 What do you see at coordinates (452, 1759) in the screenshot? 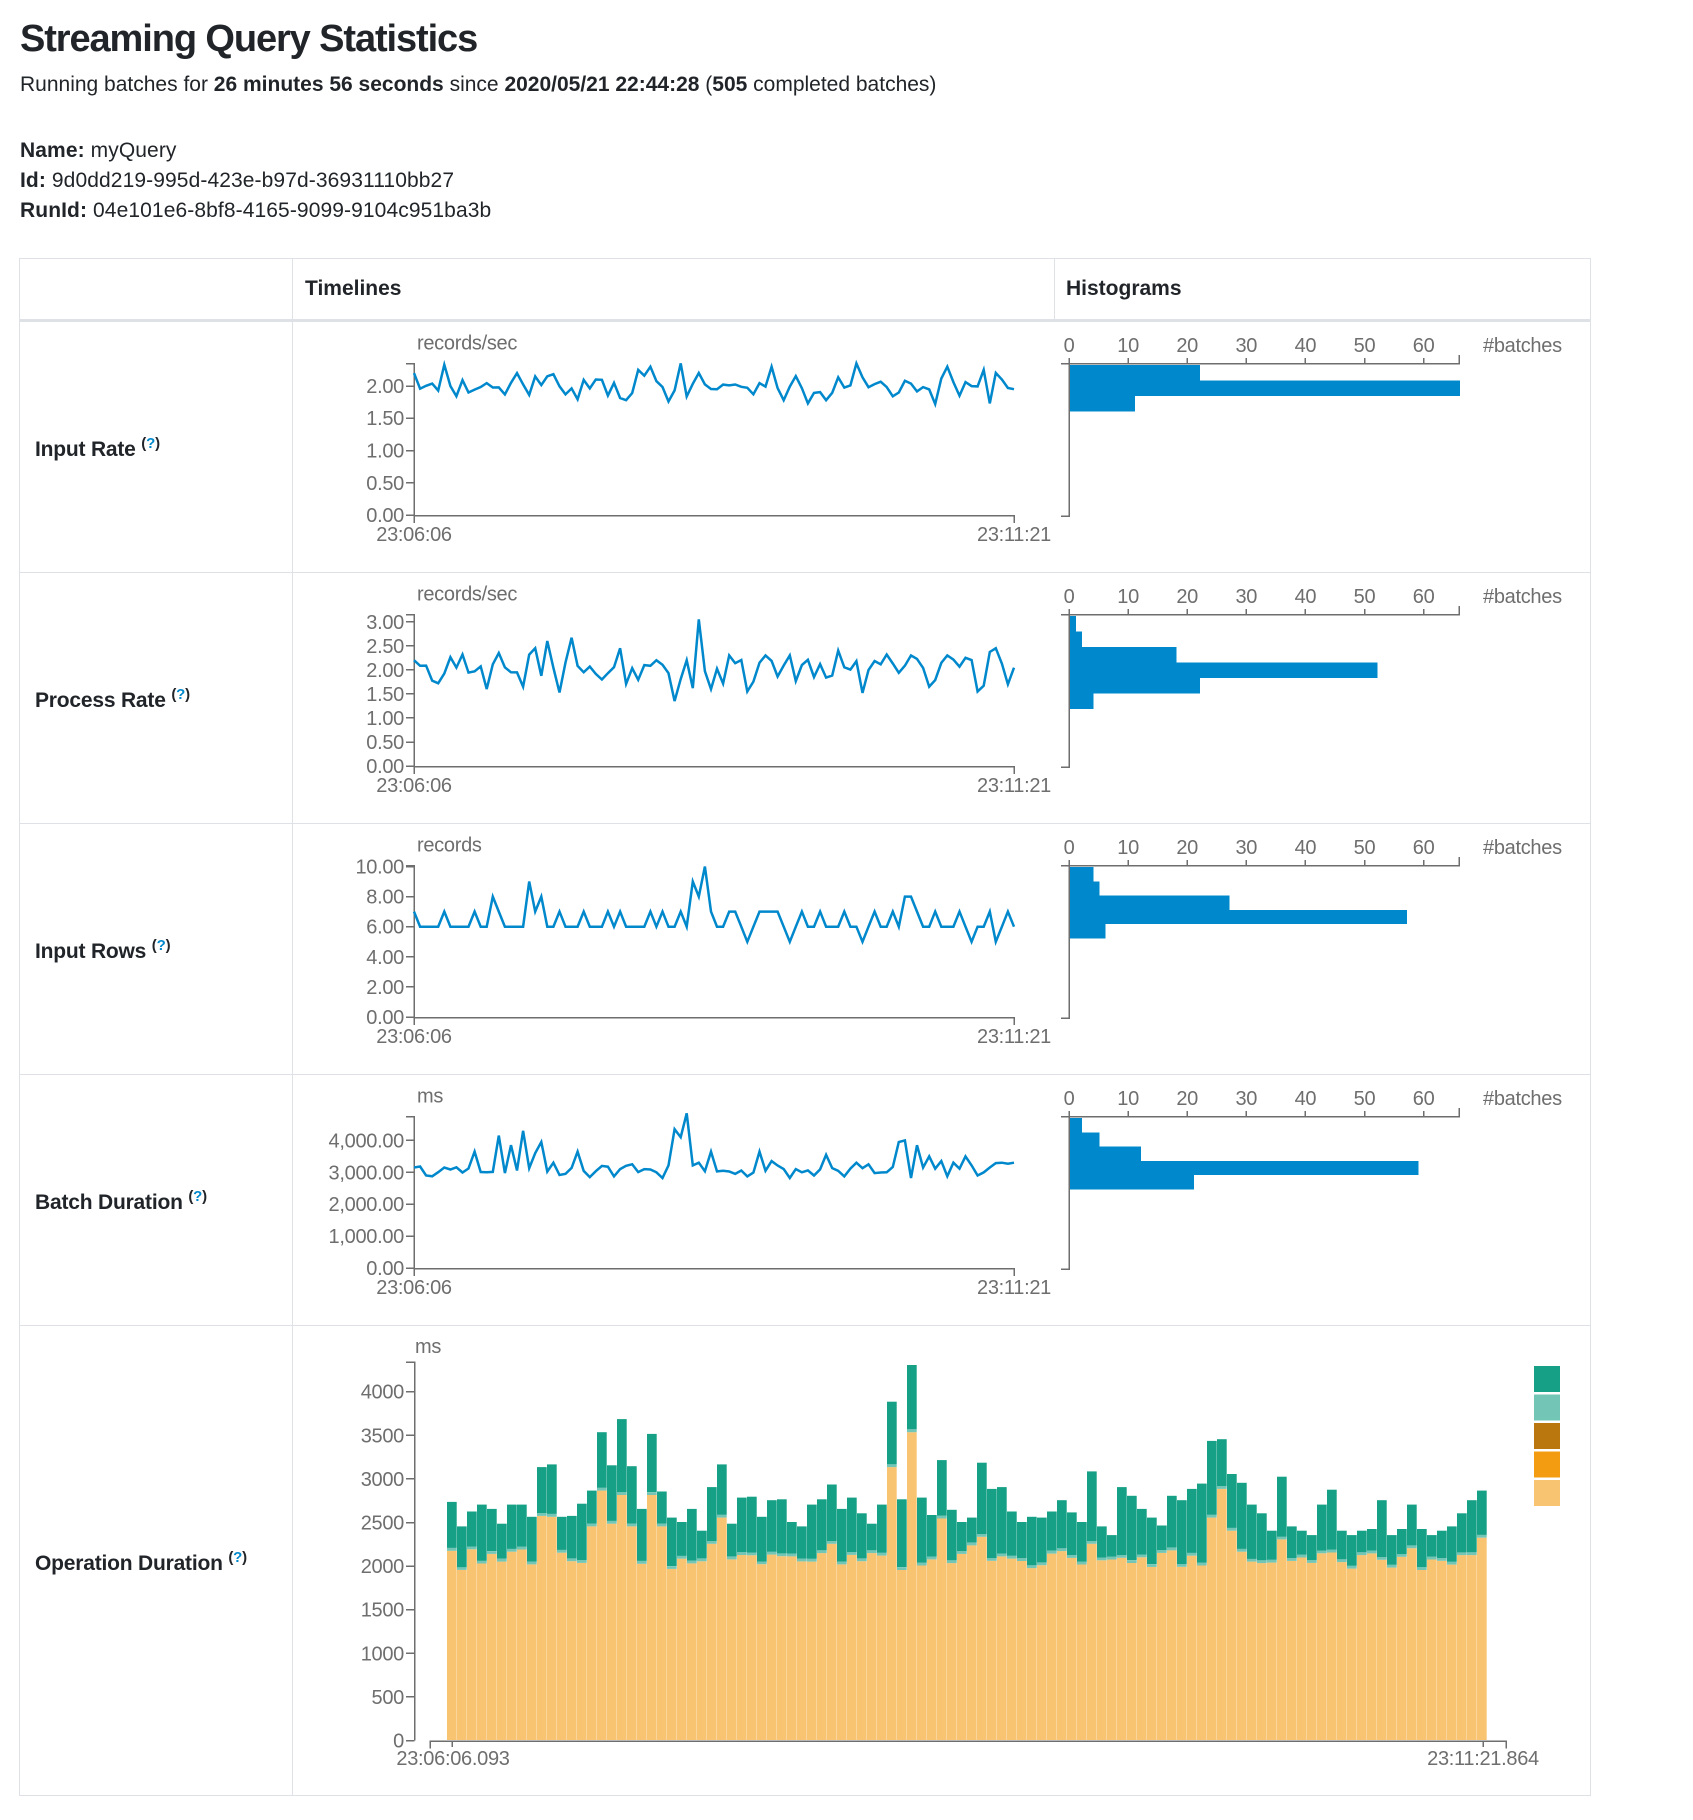
I see `svg-text: 23:06:06.093` at bounding box center [452, 1759].